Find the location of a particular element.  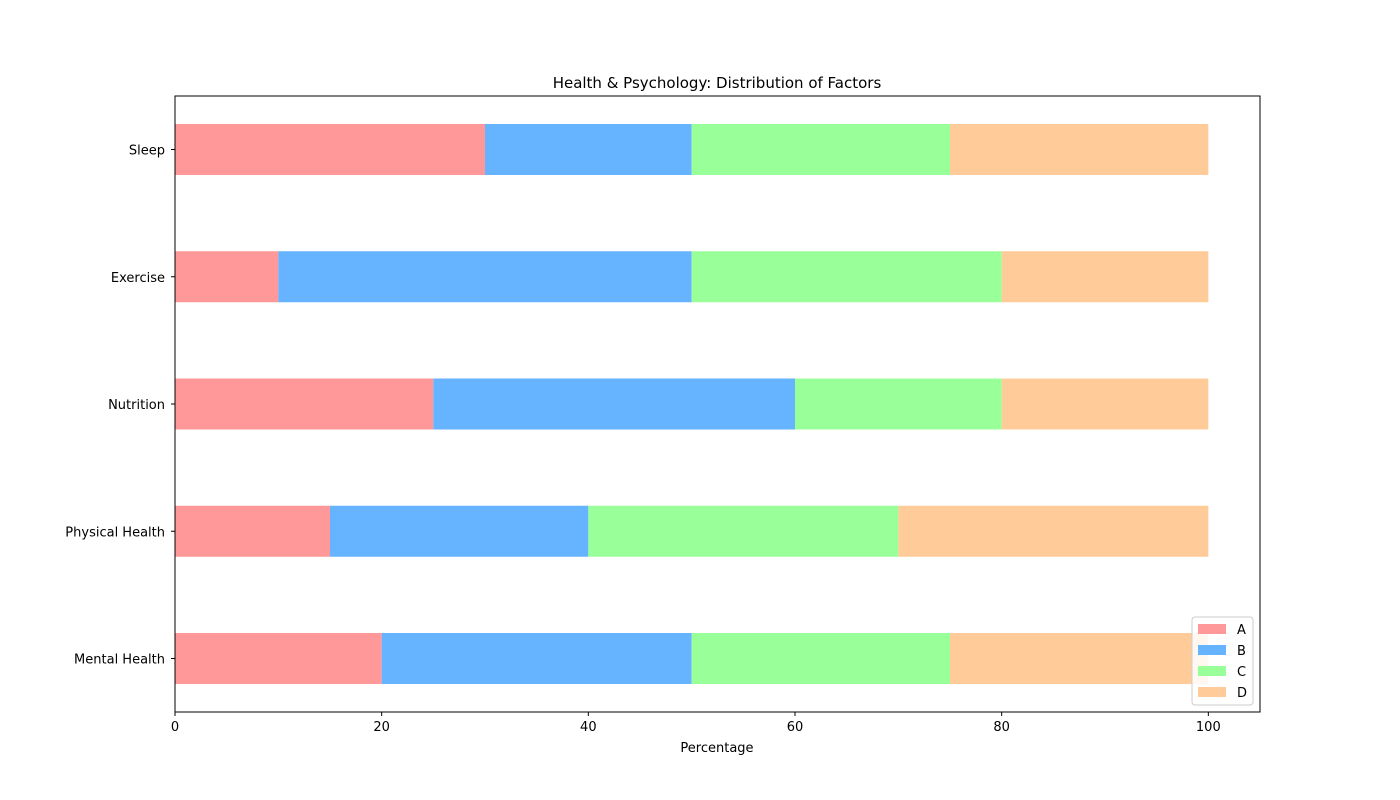

bar-a-mental-health is located at coordinates (278, 658).